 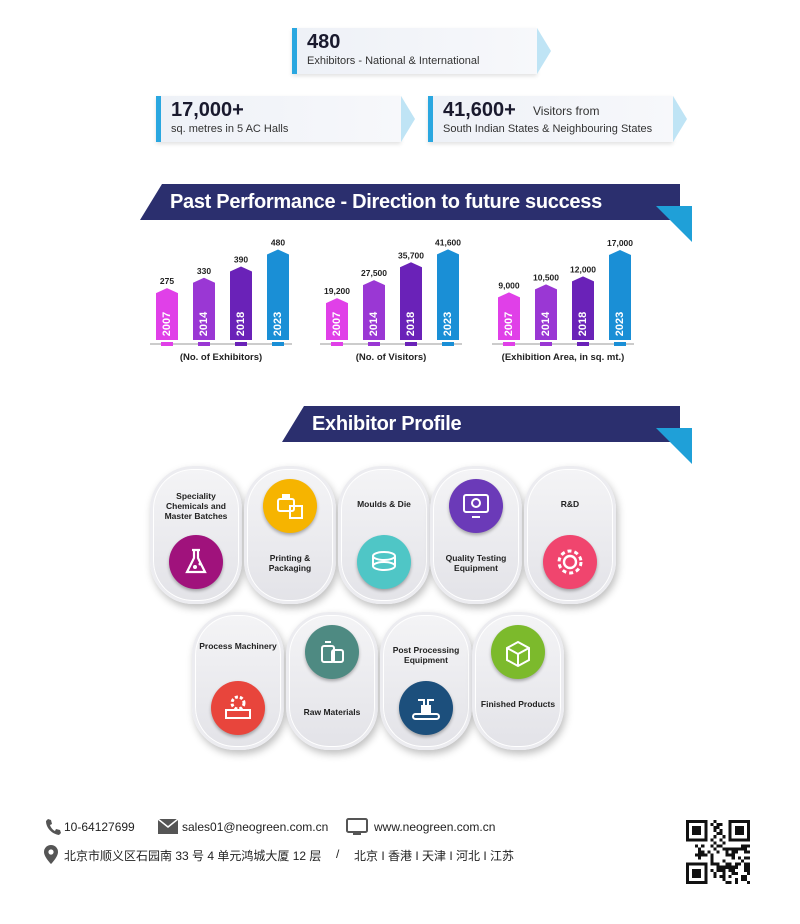 I want to click on profile-item-label: Raw Materials, so click(x=332, y=712).